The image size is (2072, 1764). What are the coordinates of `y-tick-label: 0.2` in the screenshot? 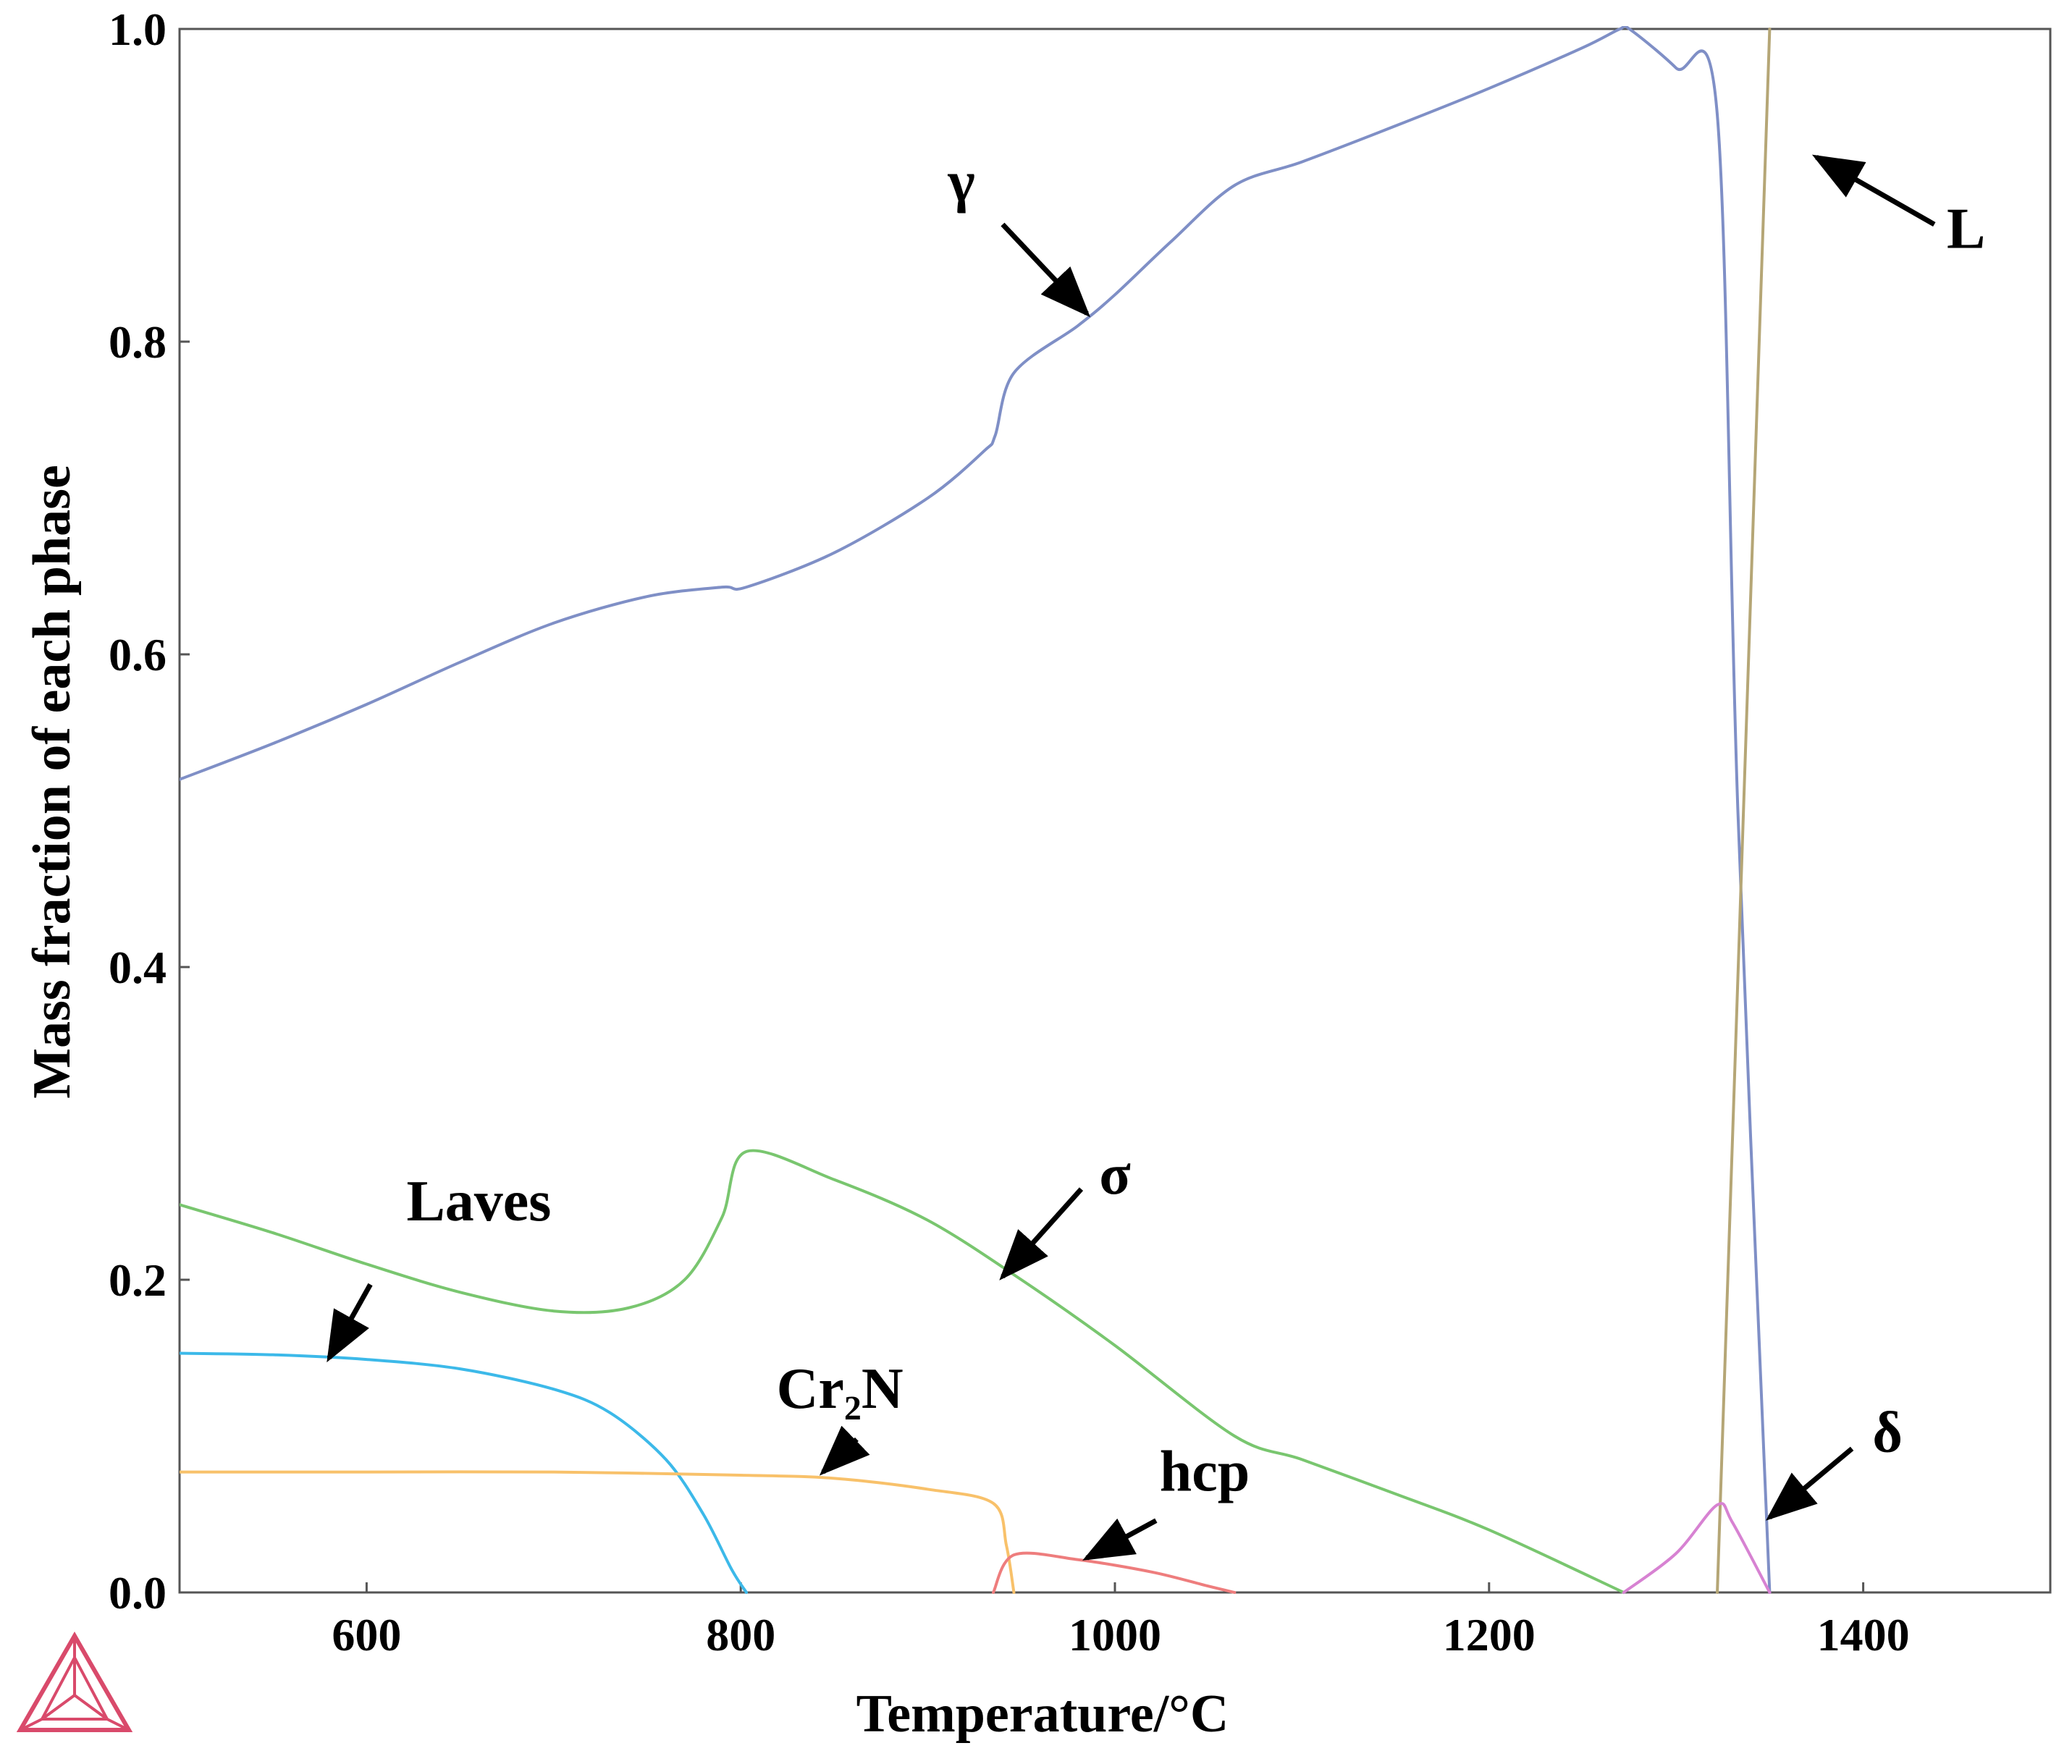 It's located at (138, 1280).